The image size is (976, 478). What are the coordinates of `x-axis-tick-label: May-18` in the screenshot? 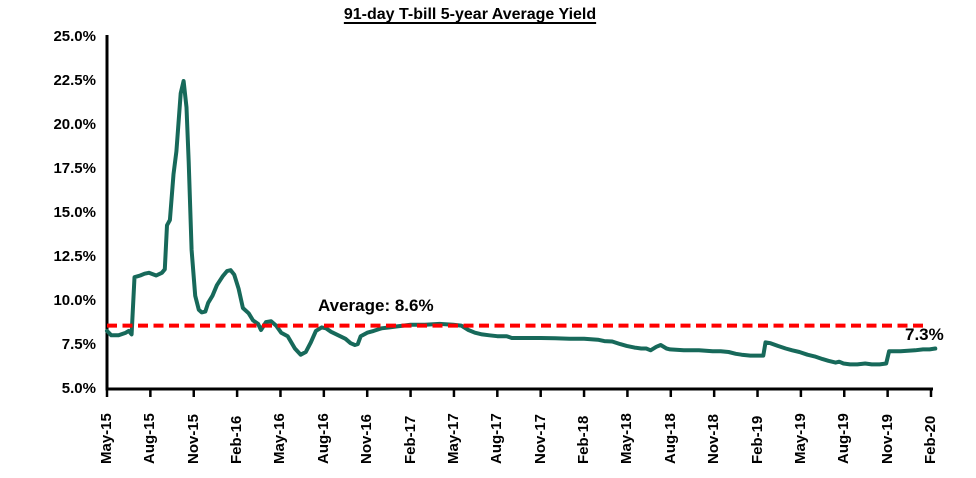 It's located at (627, 438).